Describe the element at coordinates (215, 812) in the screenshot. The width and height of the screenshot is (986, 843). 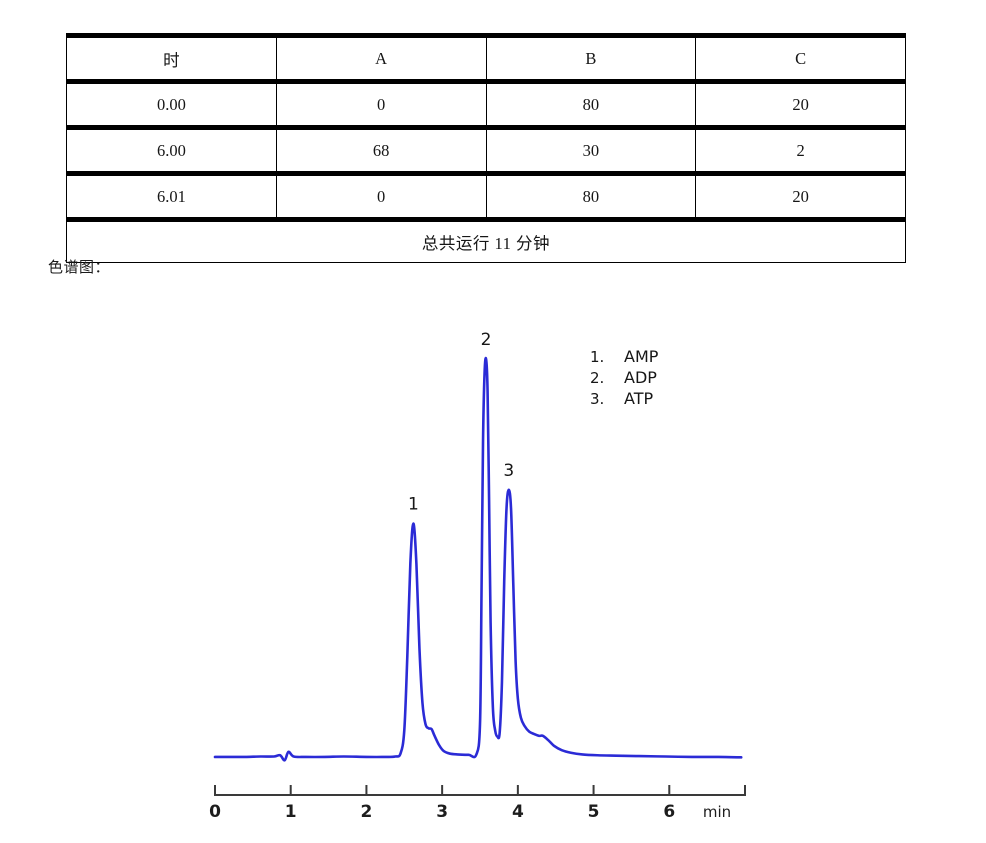
I see `x-tick-label-0: 0` at that location.